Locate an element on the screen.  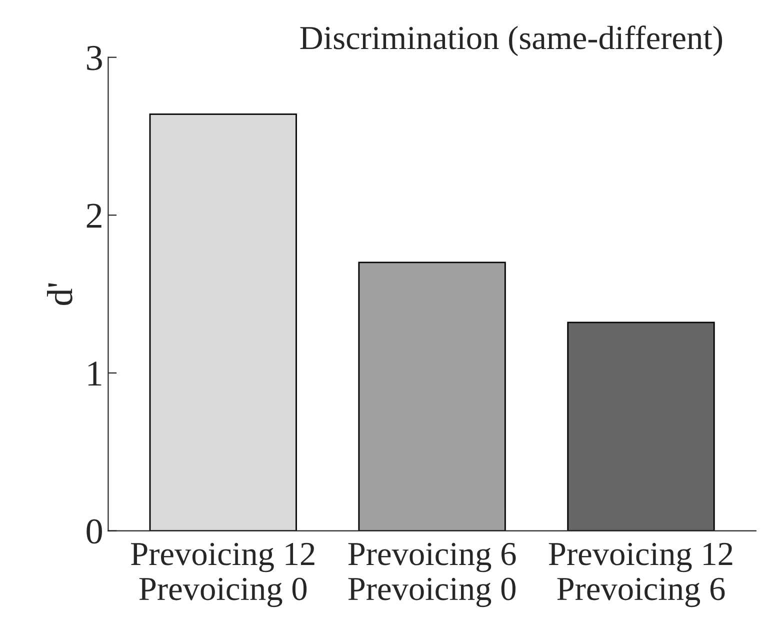
x-tick-label: Prevoicing 6 Prevoicing 0 is located at coordinates (432, 575).